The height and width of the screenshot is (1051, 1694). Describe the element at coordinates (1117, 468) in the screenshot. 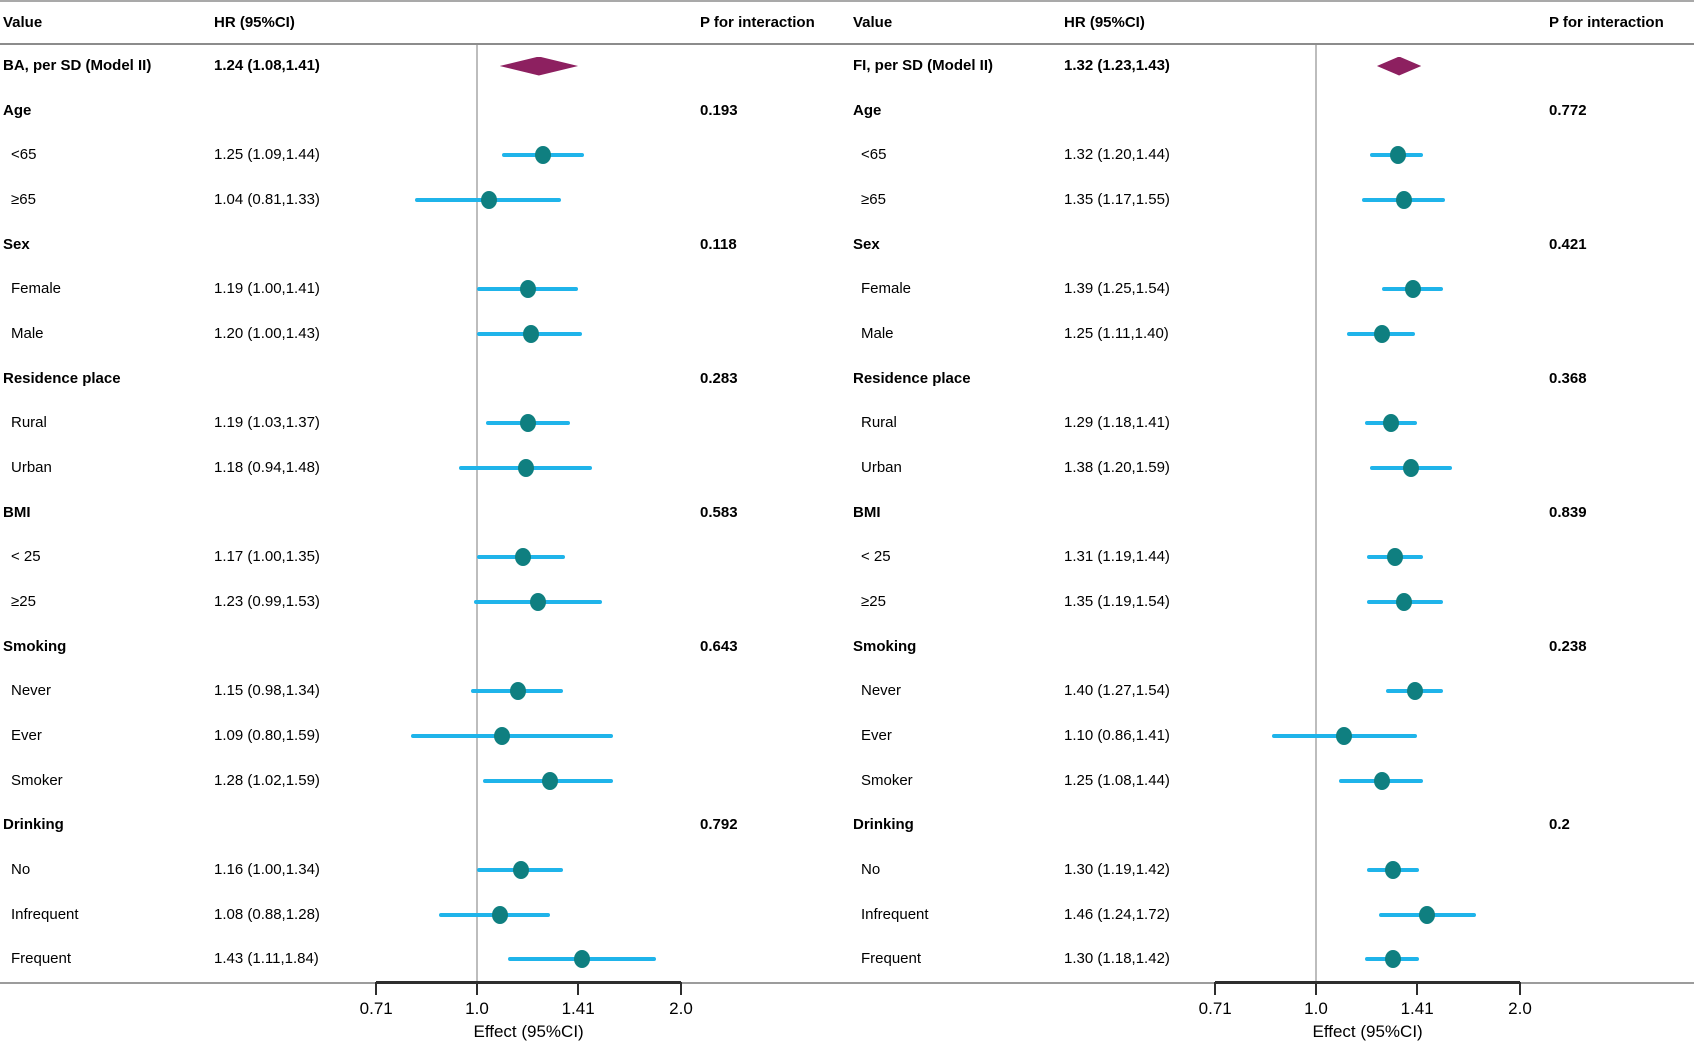

I see `hr-ci-value: 1.38 (1.20,1.59)` at that location.